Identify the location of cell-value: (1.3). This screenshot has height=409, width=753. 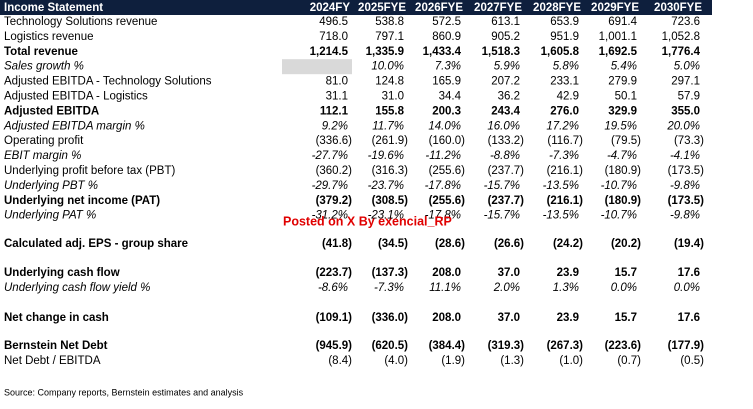
(512, 361).